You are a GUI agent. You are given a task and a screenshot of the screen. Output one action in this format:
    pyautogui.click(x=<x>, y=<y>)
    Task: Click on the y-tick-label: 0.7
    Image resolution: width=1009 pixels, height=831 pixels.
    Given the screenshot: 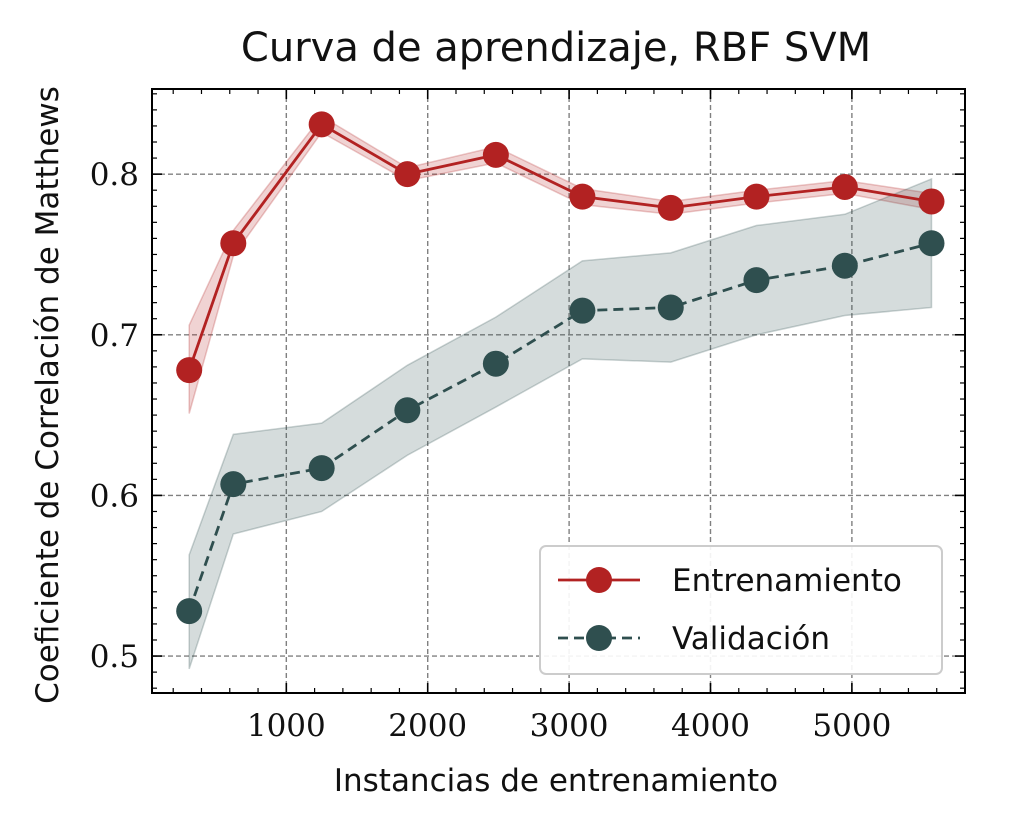 What is the action you would take?
    pyautogui.click(x=114, y=336)
    